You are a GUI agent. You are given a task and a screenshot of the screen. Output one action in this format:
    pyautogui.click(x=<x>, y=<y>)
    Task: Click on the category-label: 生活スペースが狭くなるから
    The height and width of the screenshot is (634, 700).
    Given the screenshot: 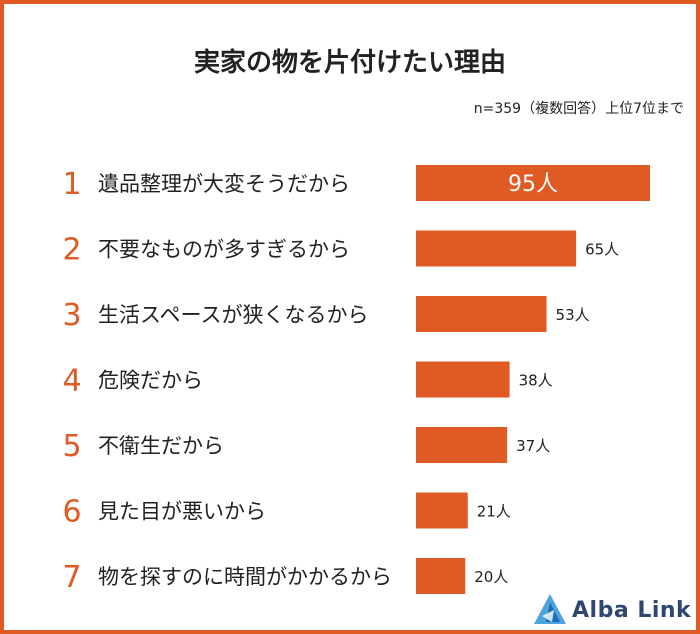 What is the action you would take?
    pyautogui.click(x=233, y=315)
    